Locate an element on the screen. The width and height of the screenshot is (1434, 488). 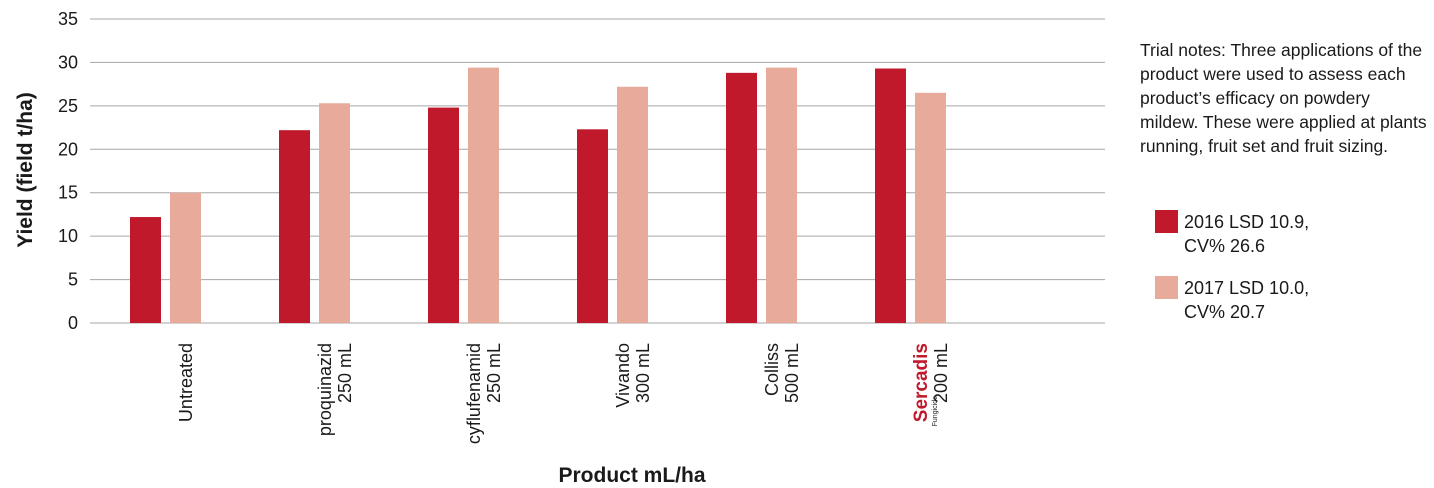
y-tick-label: 5 is located at coordinates (73, 280).